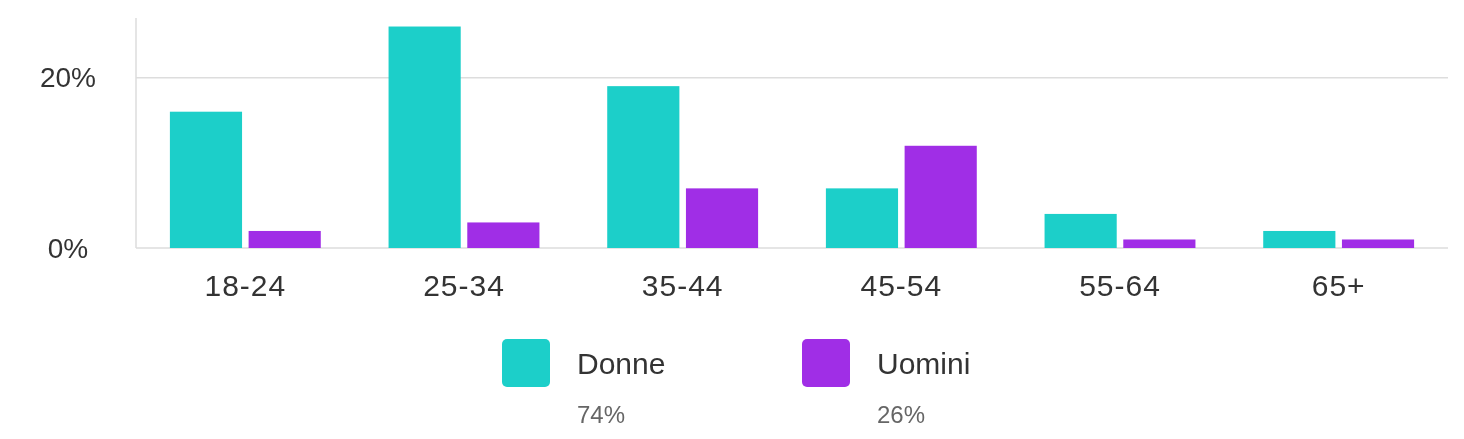 This screenshot has height=439, width=1464. What do you see at coordinates (1338, 285) in the screenshot?
I see `x-tick-label: 65+` at bounding box center [1338, 285].